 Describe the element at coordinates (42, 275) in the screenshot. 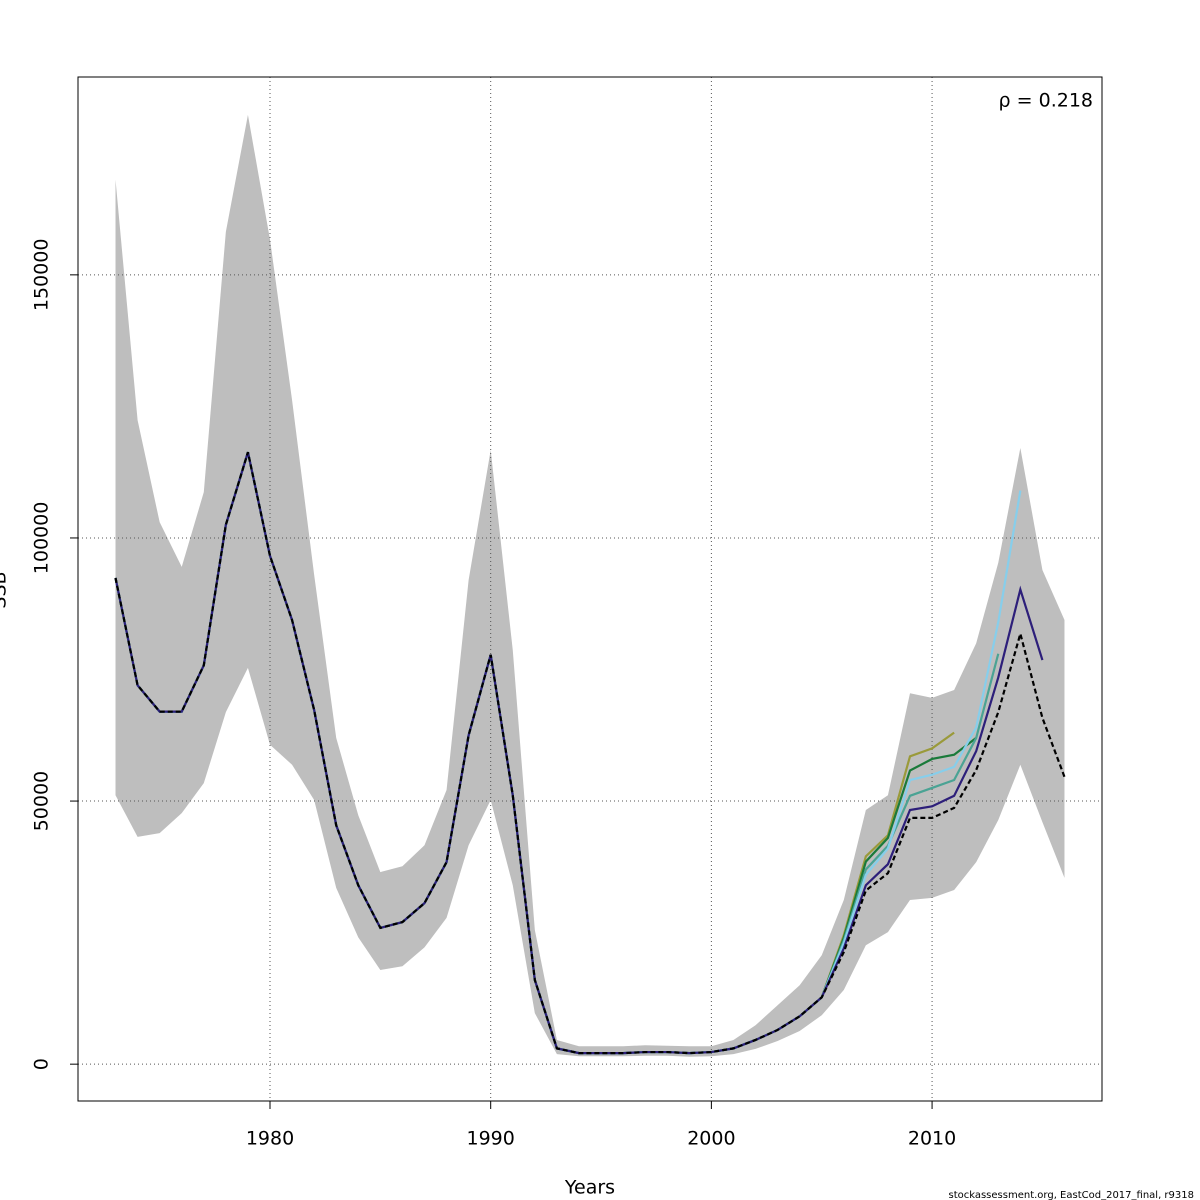

I see `y-tick-label: 150000` at that location.